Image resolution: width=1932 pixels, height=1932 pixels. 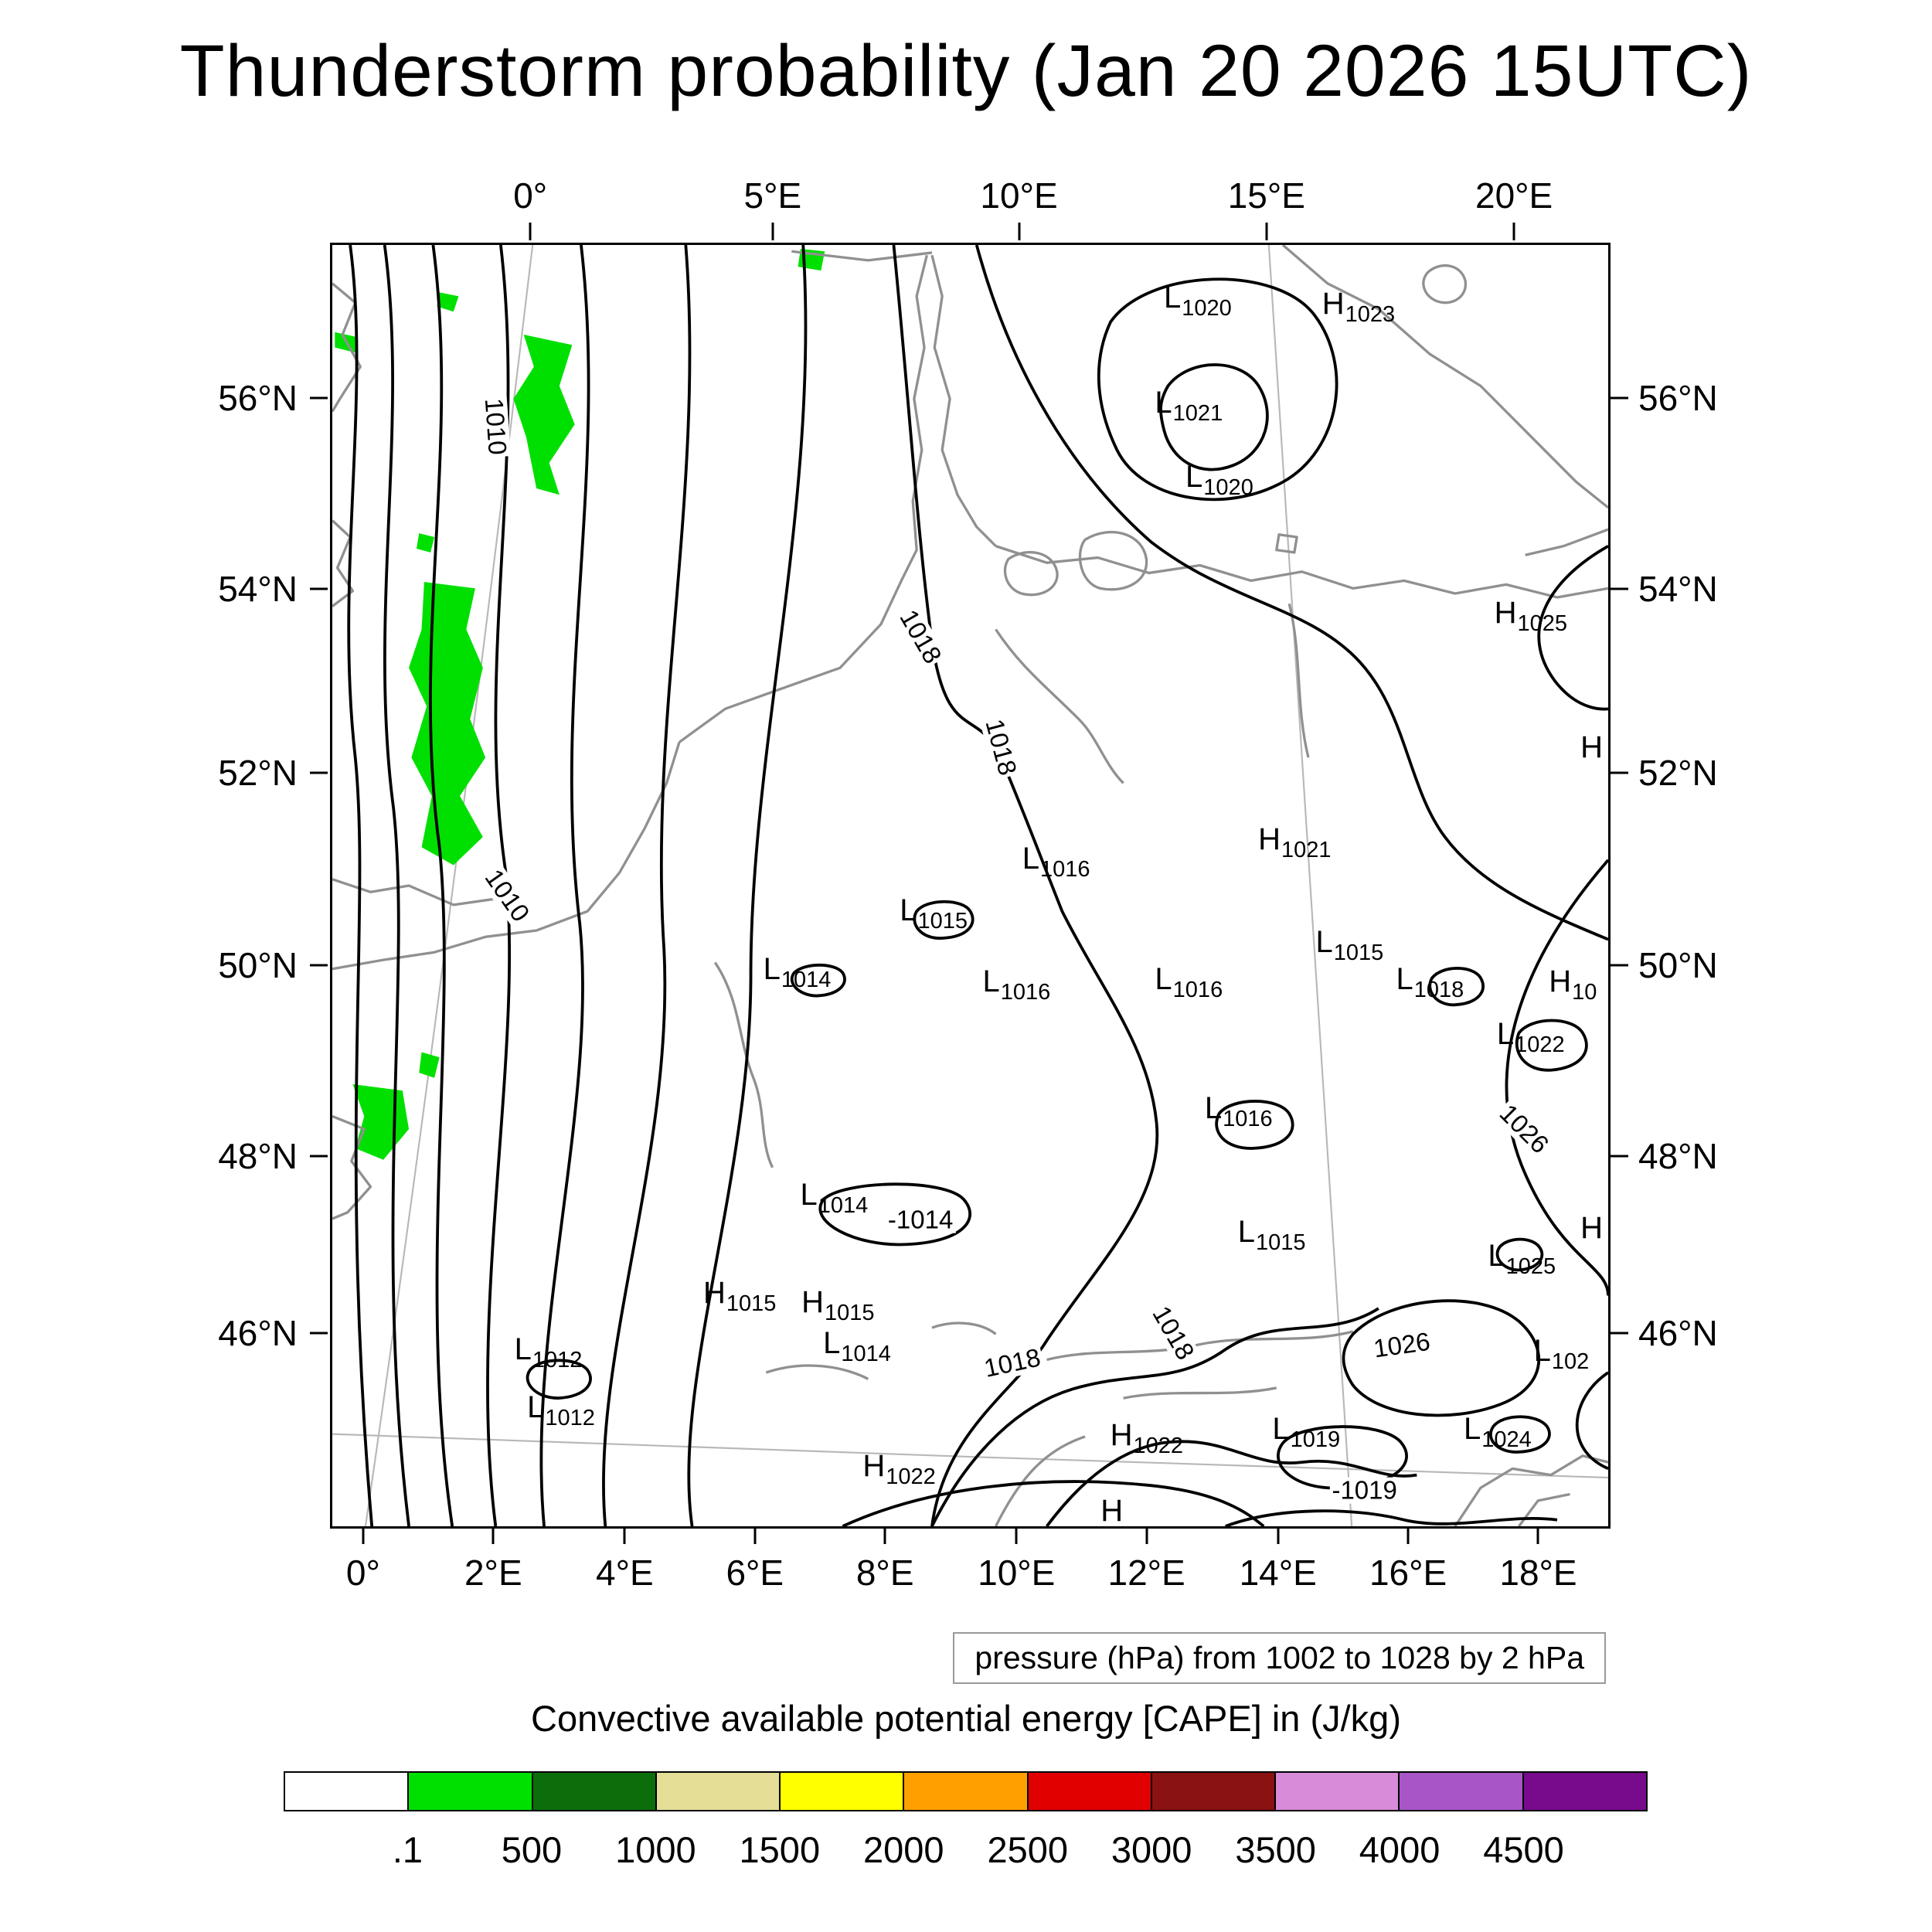 I want to click on axis-label-right: 50°N, so click(x=1678, y=965).